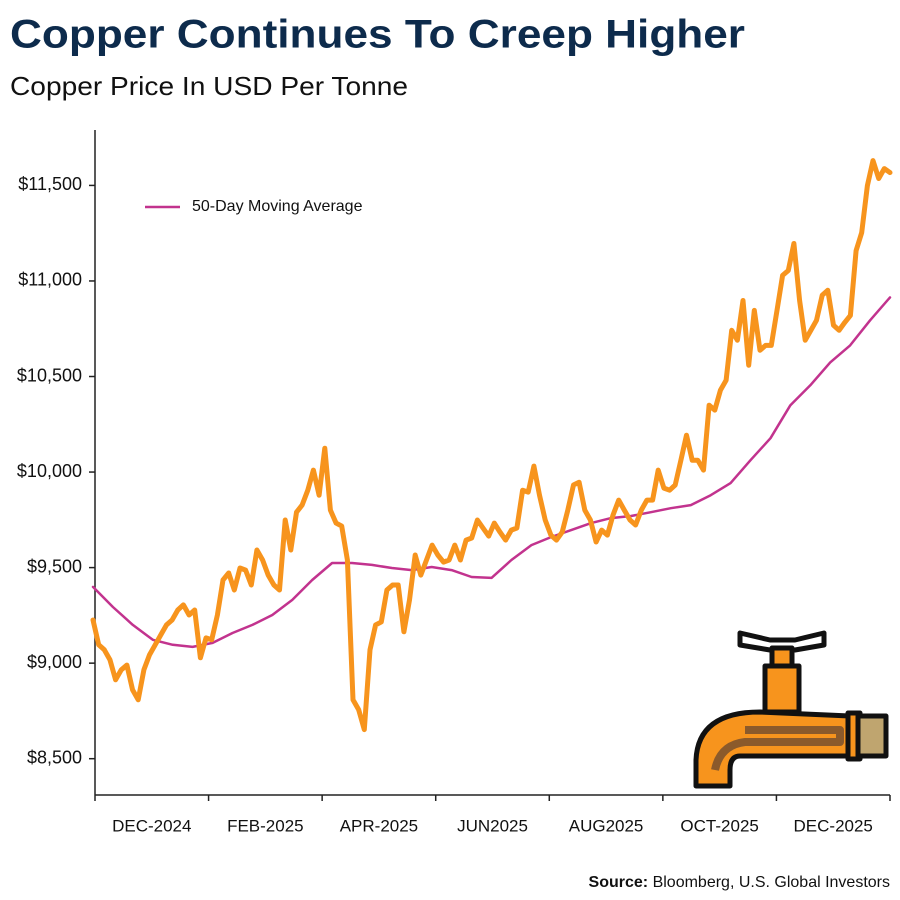 The height and width of the screenshot is (900, 900). I want to click on legend-label: 50-Day Moving Average, so click(277, 206).